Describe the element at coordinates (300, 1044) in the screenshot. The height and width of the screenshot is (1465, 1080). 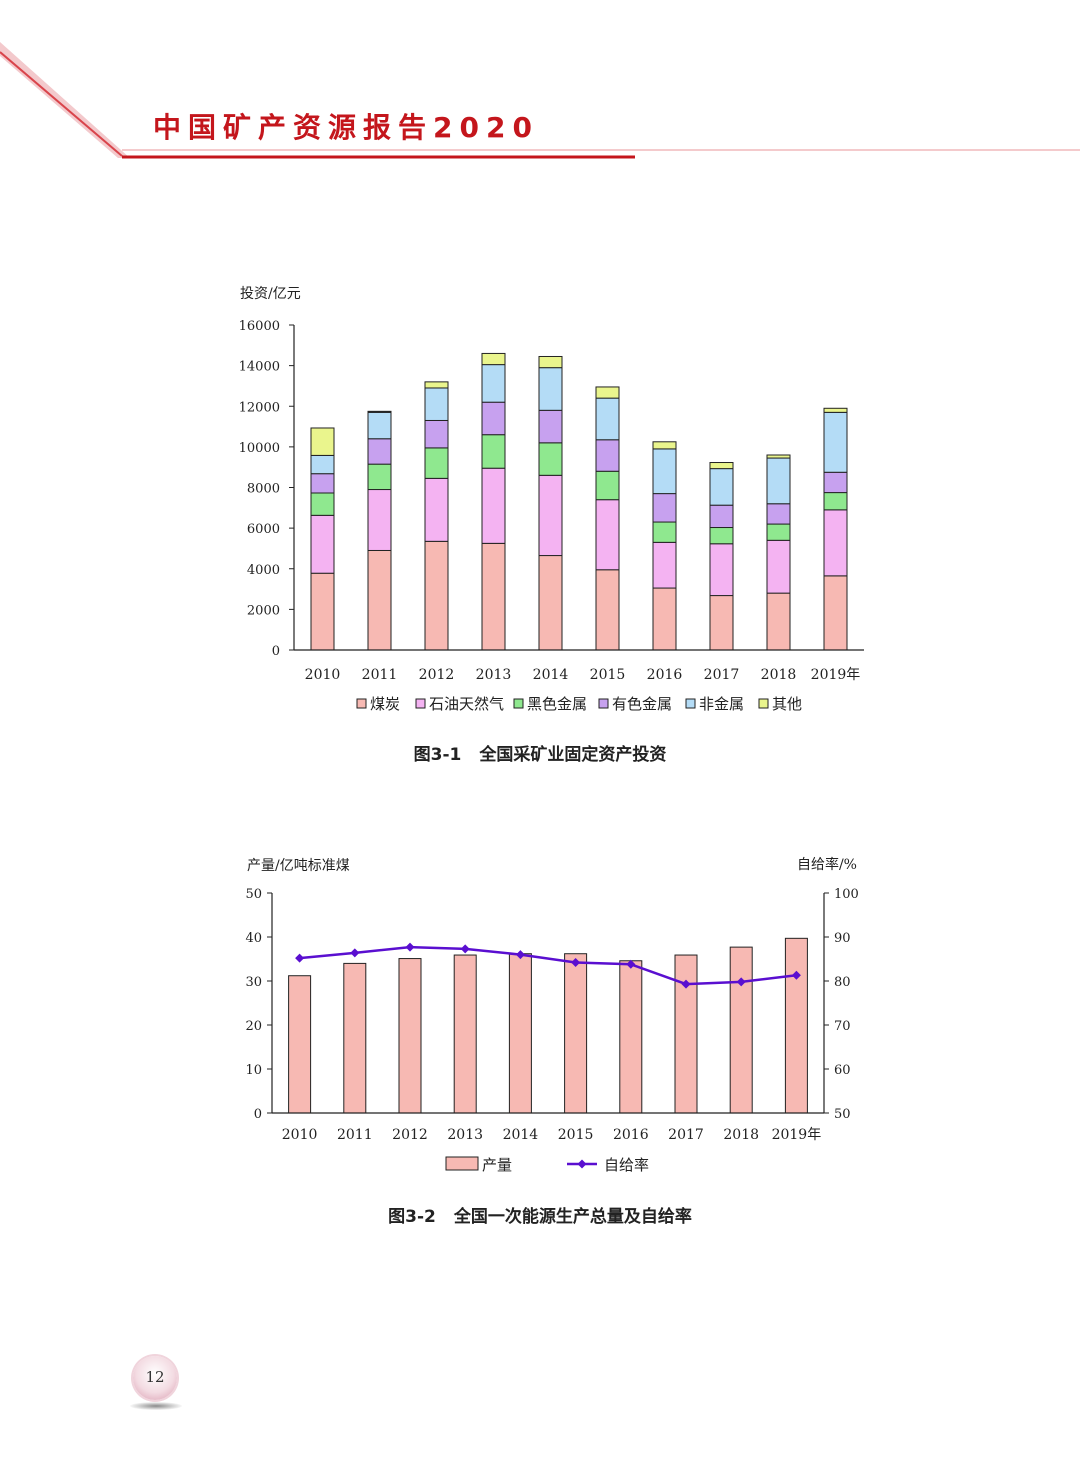
I see `bar-production-2010` at that location.